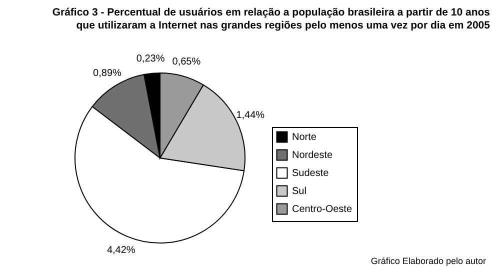 The width and height of the screenshot is (494, 267). What do you see at coordinates (322, 209) in the screenshot?
I see `legend-label: Centro-Oeste` at bounding box center [322, 209].